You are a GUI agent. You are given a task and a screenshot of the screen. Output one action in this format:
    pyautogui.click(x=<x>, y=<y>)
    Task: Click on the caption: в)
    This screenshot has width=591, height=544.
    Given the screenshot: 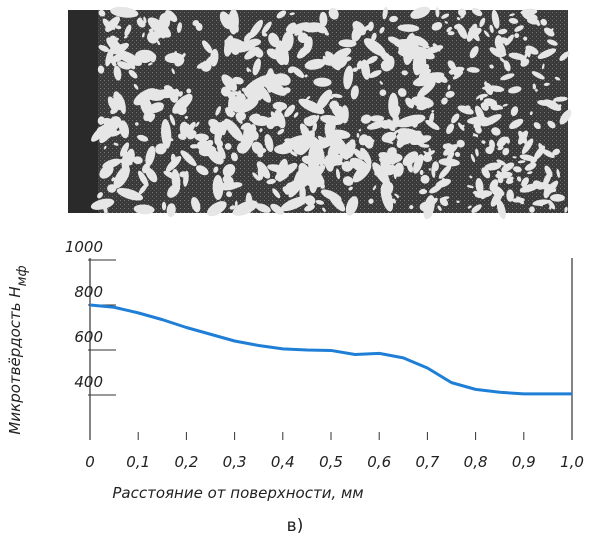 What is the action you would take?
    pyautogui.click(x=295, y=526)
    